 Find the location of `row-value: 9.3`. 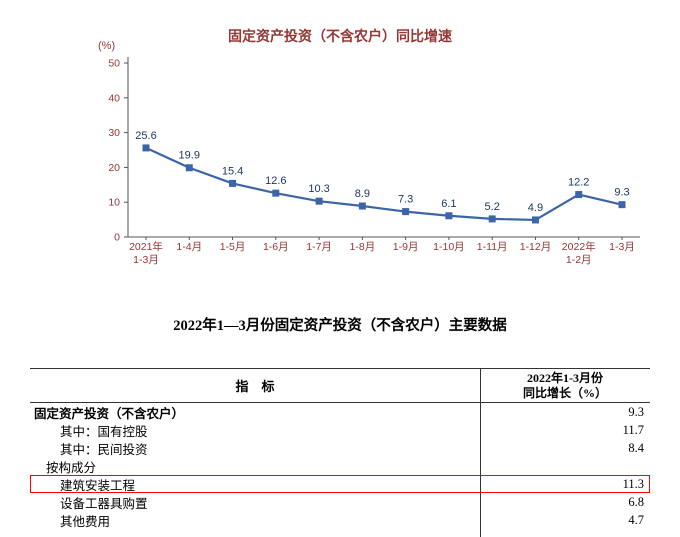

row-value: 9.3 is located at coordinates (636, 411).